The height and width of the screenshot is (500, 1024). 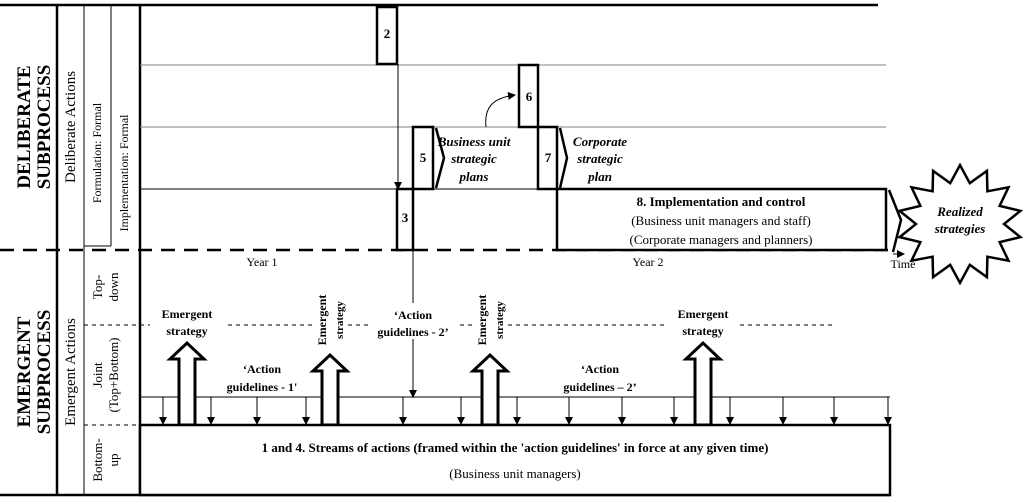 What do you see at coordinates (721, 201) in the screenshot?
I see `implementation-title: 8. Implementation and control` at bounding box center [721, 201].